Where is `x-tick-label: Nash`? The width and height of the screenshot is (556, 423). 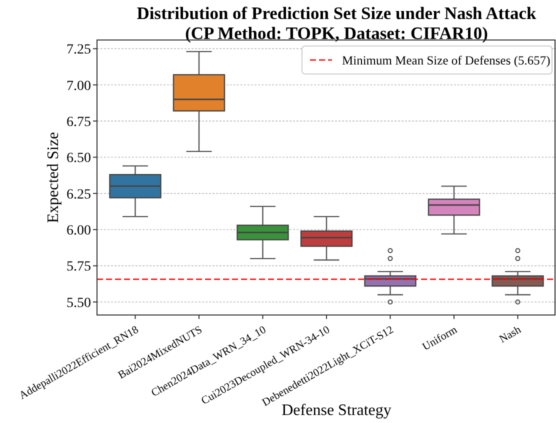
x-tick-label: Nash is located at coordinates (511, 335).